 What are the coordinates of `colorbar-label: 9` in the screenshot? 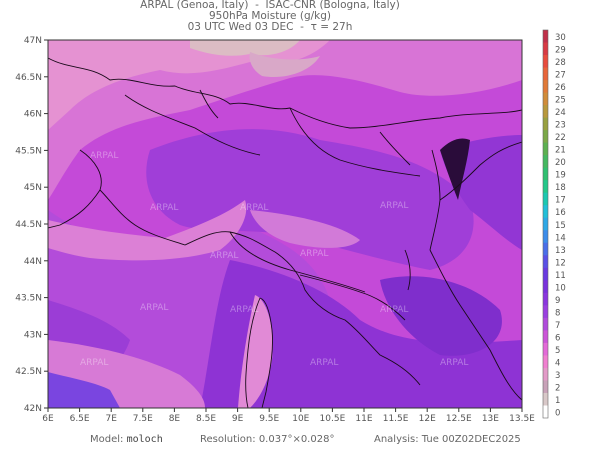 It's located at (557, 301).